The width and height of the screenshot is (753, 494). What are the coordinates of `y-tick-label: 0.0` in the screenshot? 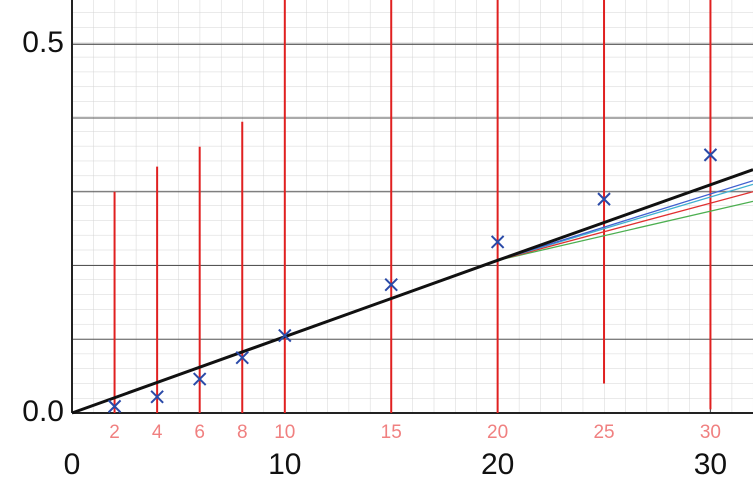 It's located at (43, 411).